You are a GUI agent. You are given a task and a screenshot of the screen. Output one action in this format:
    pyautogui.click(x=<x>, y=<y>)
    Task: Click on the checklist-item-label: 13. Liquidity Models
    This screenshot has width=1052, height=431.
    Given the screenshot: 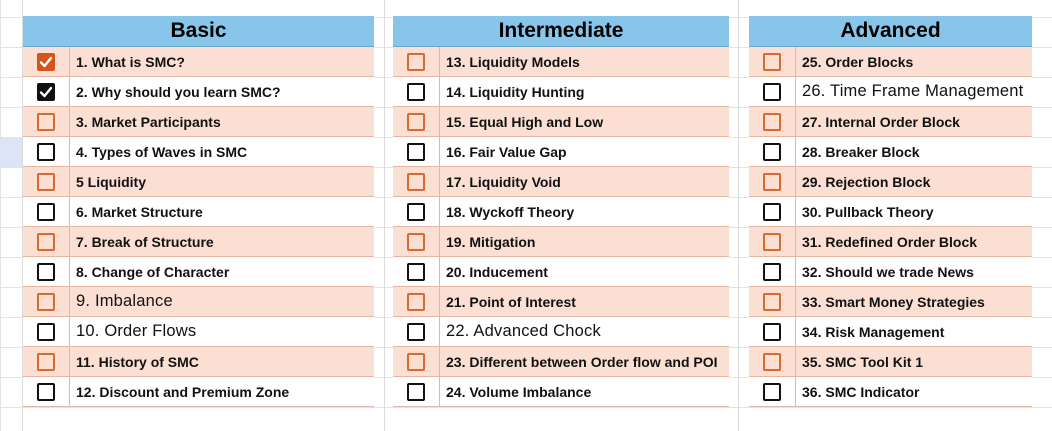 What is the action you would take?
    pyautogui.click(x=513, y=61)
    